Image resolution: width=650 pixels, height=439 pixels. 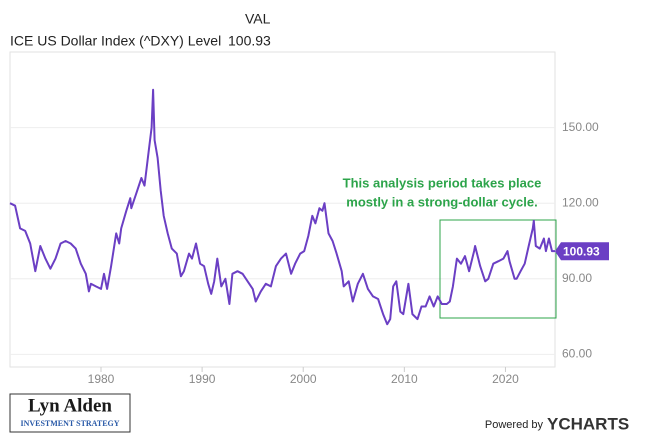 What do you see at coordinates (69, 423) in the screenshot?
I see `logo-tagline: INVESTMENT STRATEGY` at bounding box center [69, 423].